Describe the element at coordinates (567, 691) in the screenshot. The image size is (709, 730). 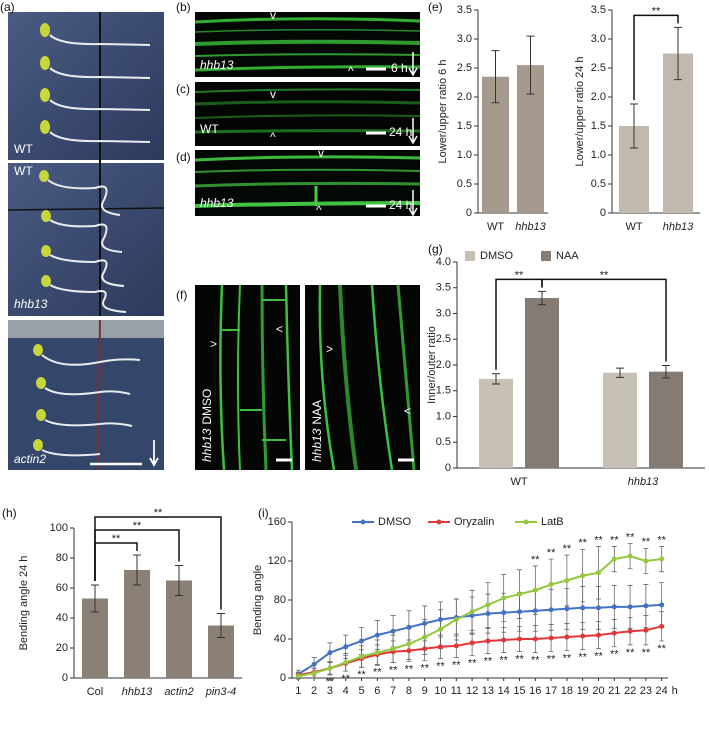
I see `x-tick-label: 18` at that location.